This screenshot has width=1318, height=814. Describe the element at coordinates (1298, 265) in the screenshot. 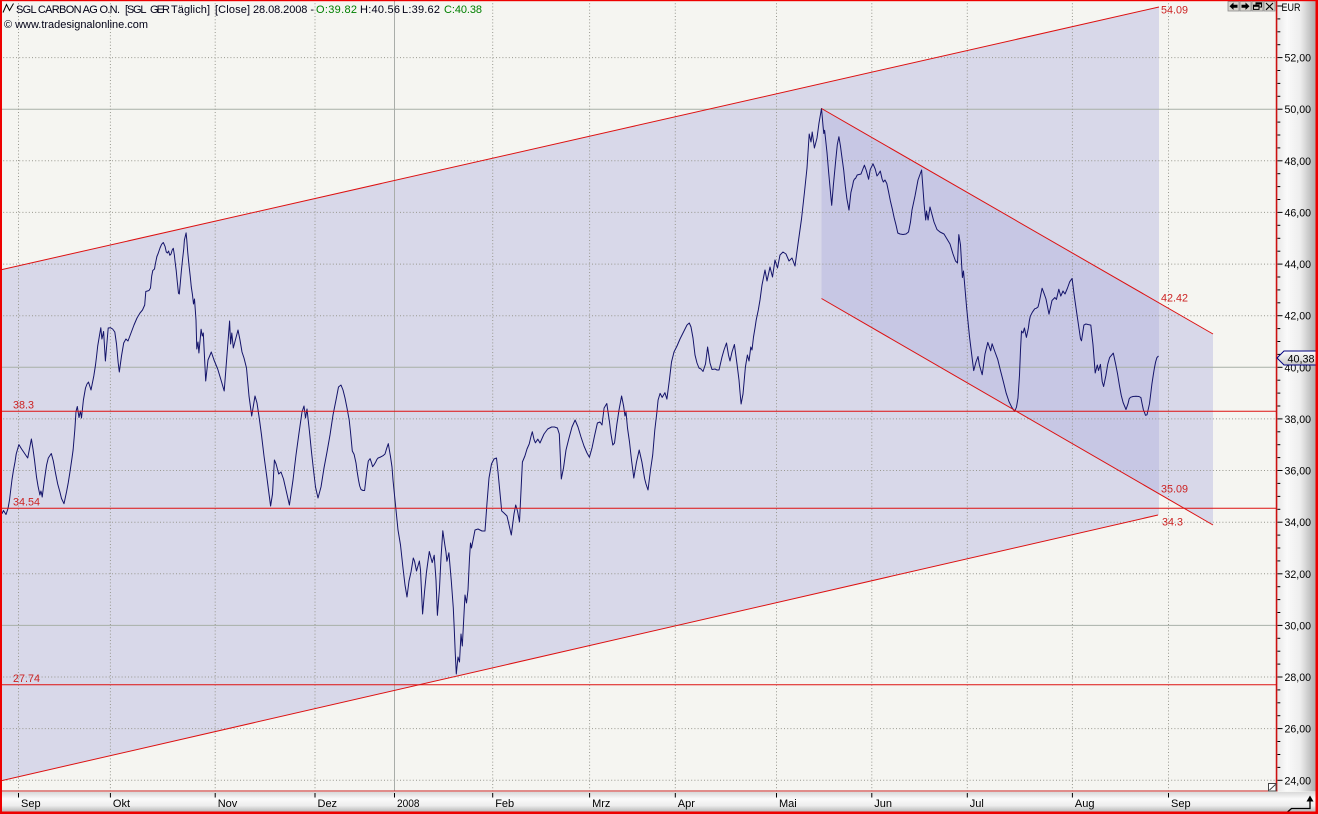

I see `svg-text: 44,00` at that location.